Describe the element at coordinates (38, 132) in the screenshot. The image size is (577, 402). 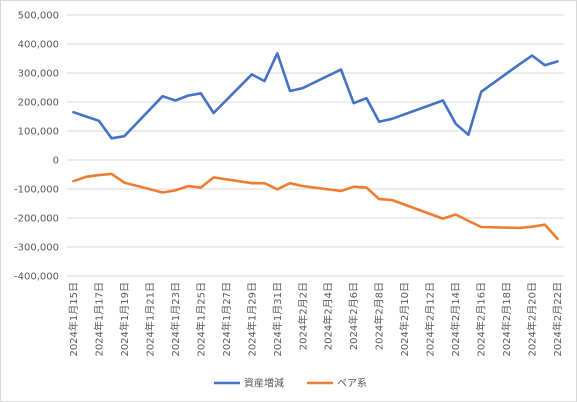
I see `y-tick-label: 100,000` at that location.